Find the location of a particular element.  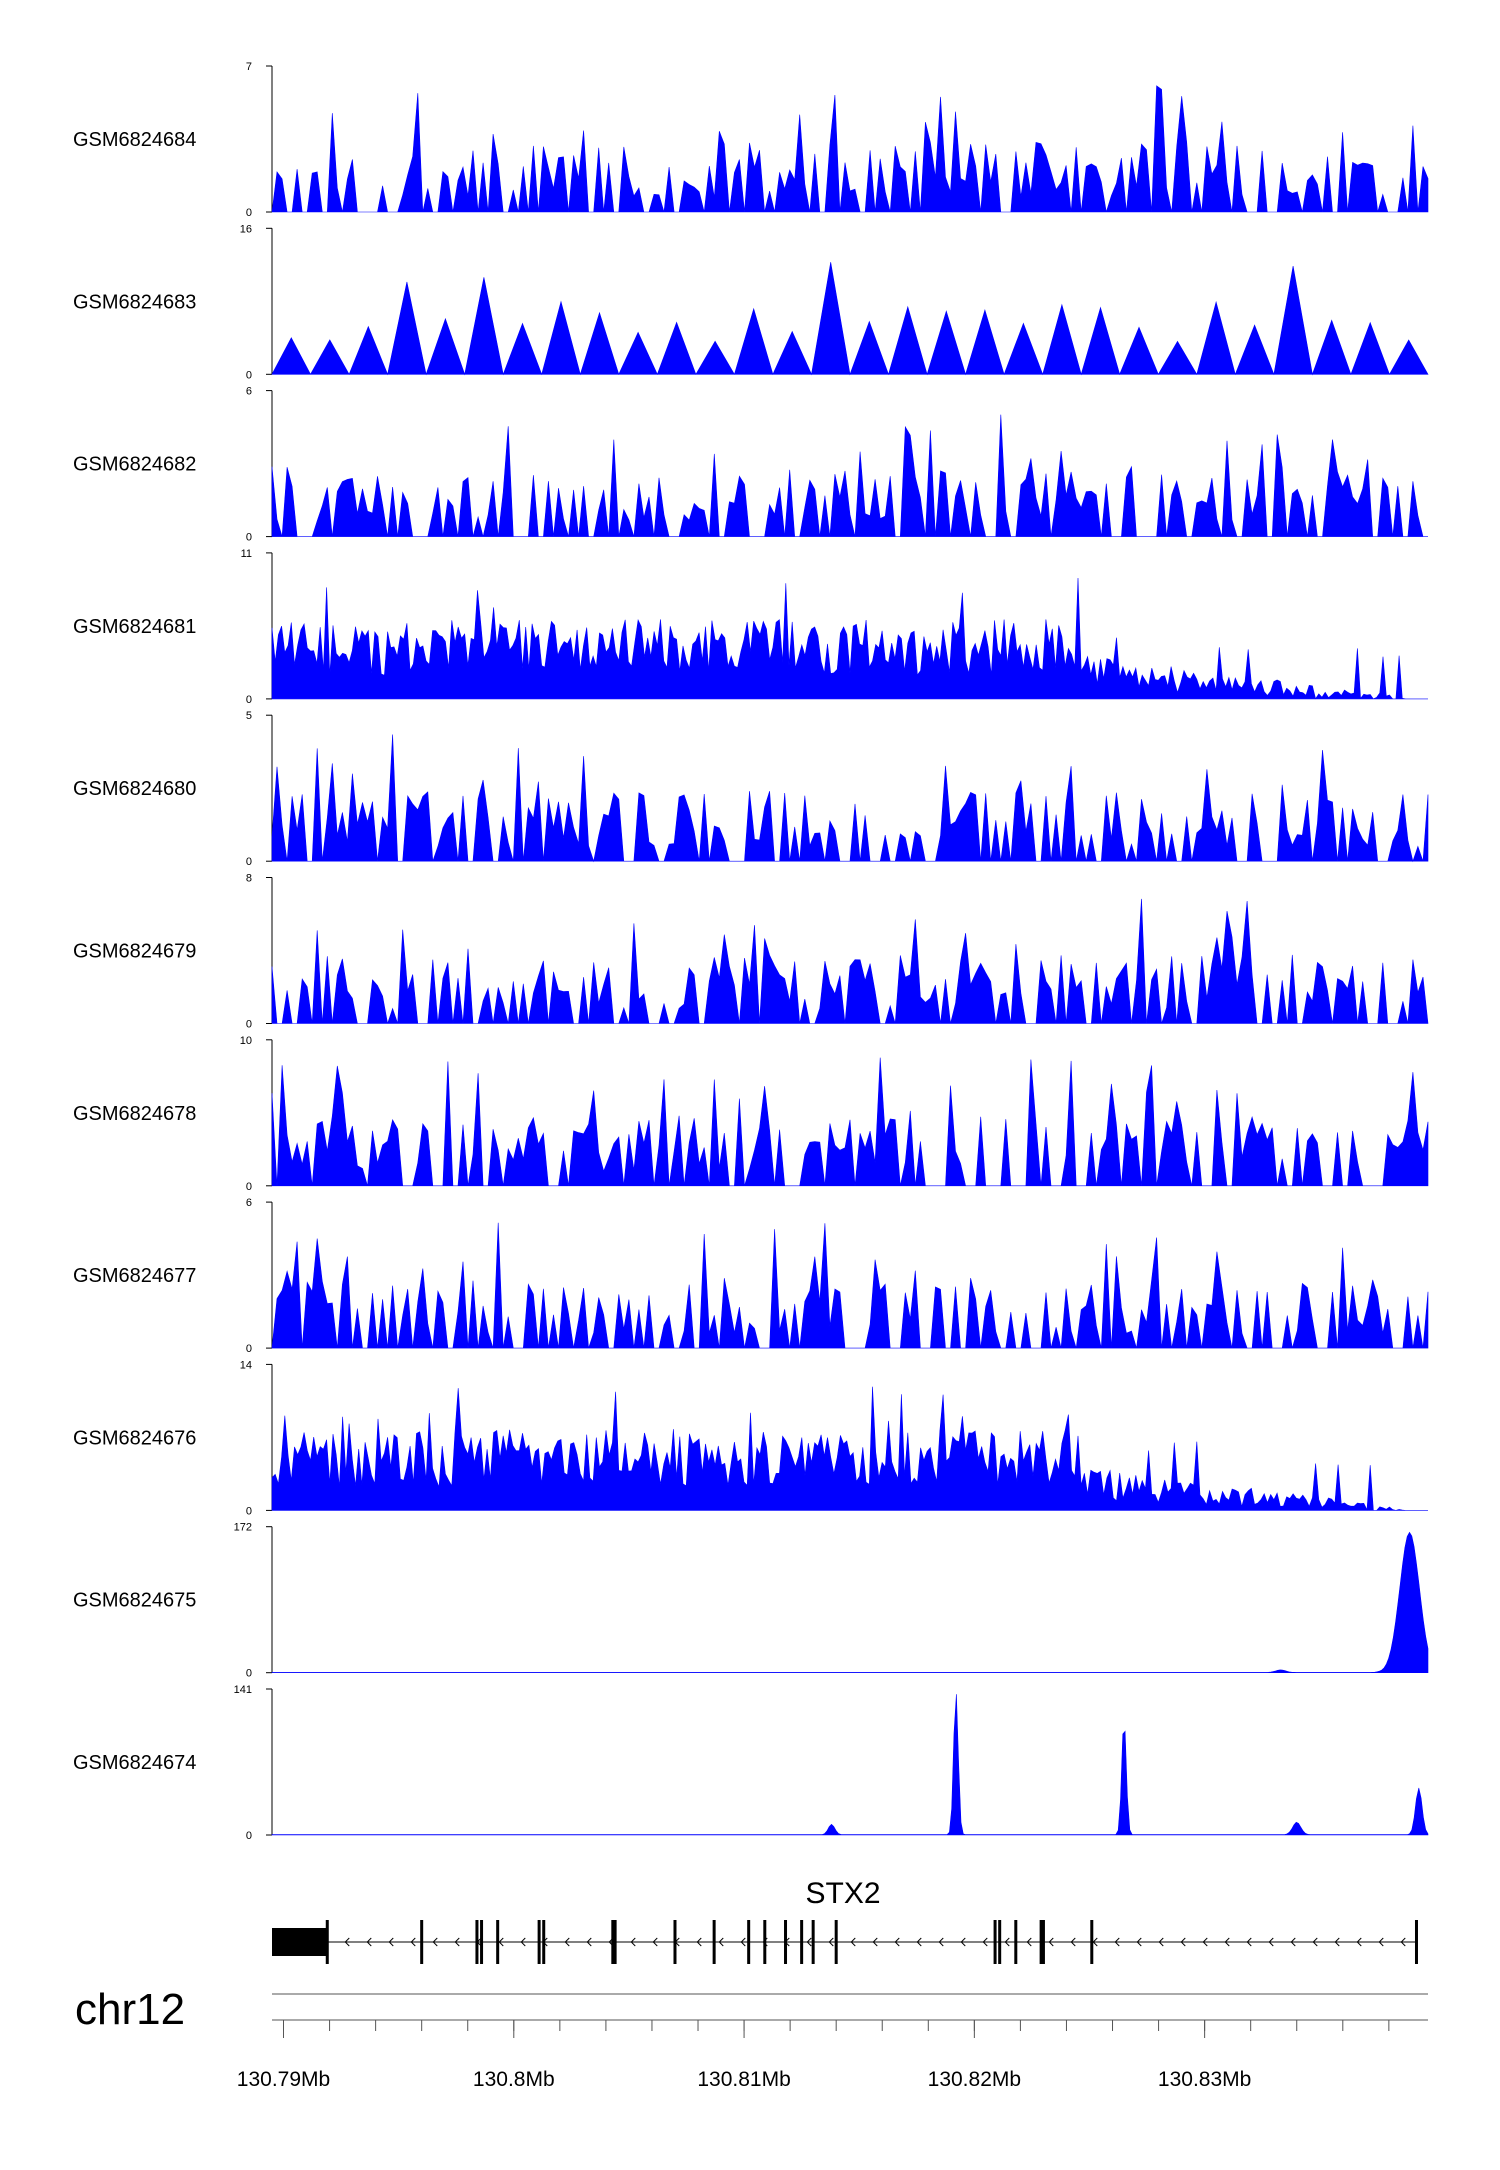

track-label: GSM6824679 is located at coordinates (134, 952).